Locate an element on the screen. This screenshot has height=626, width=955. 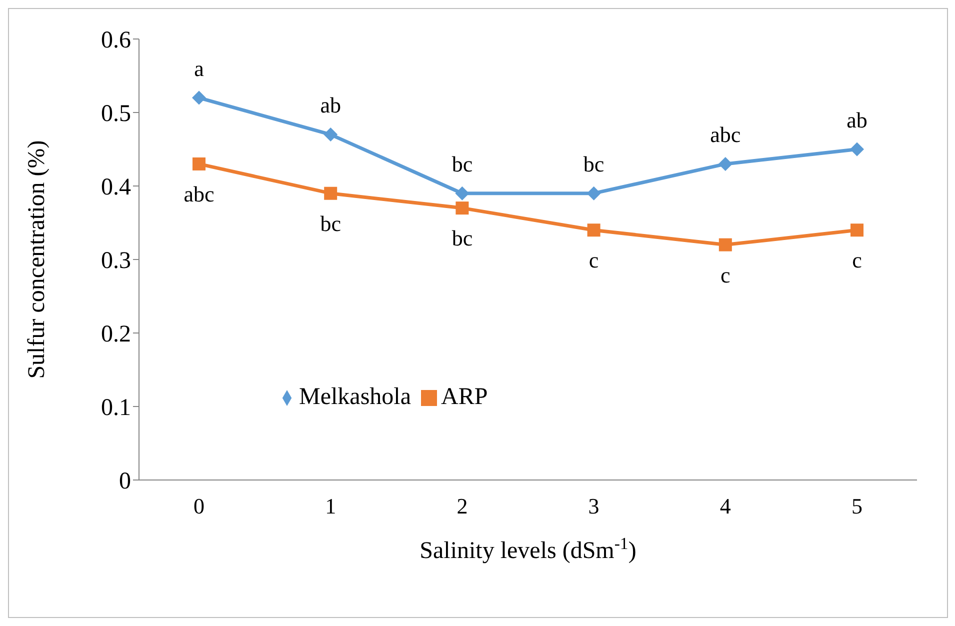
x-tick-label: 2 is located at coordinates (462, 506).